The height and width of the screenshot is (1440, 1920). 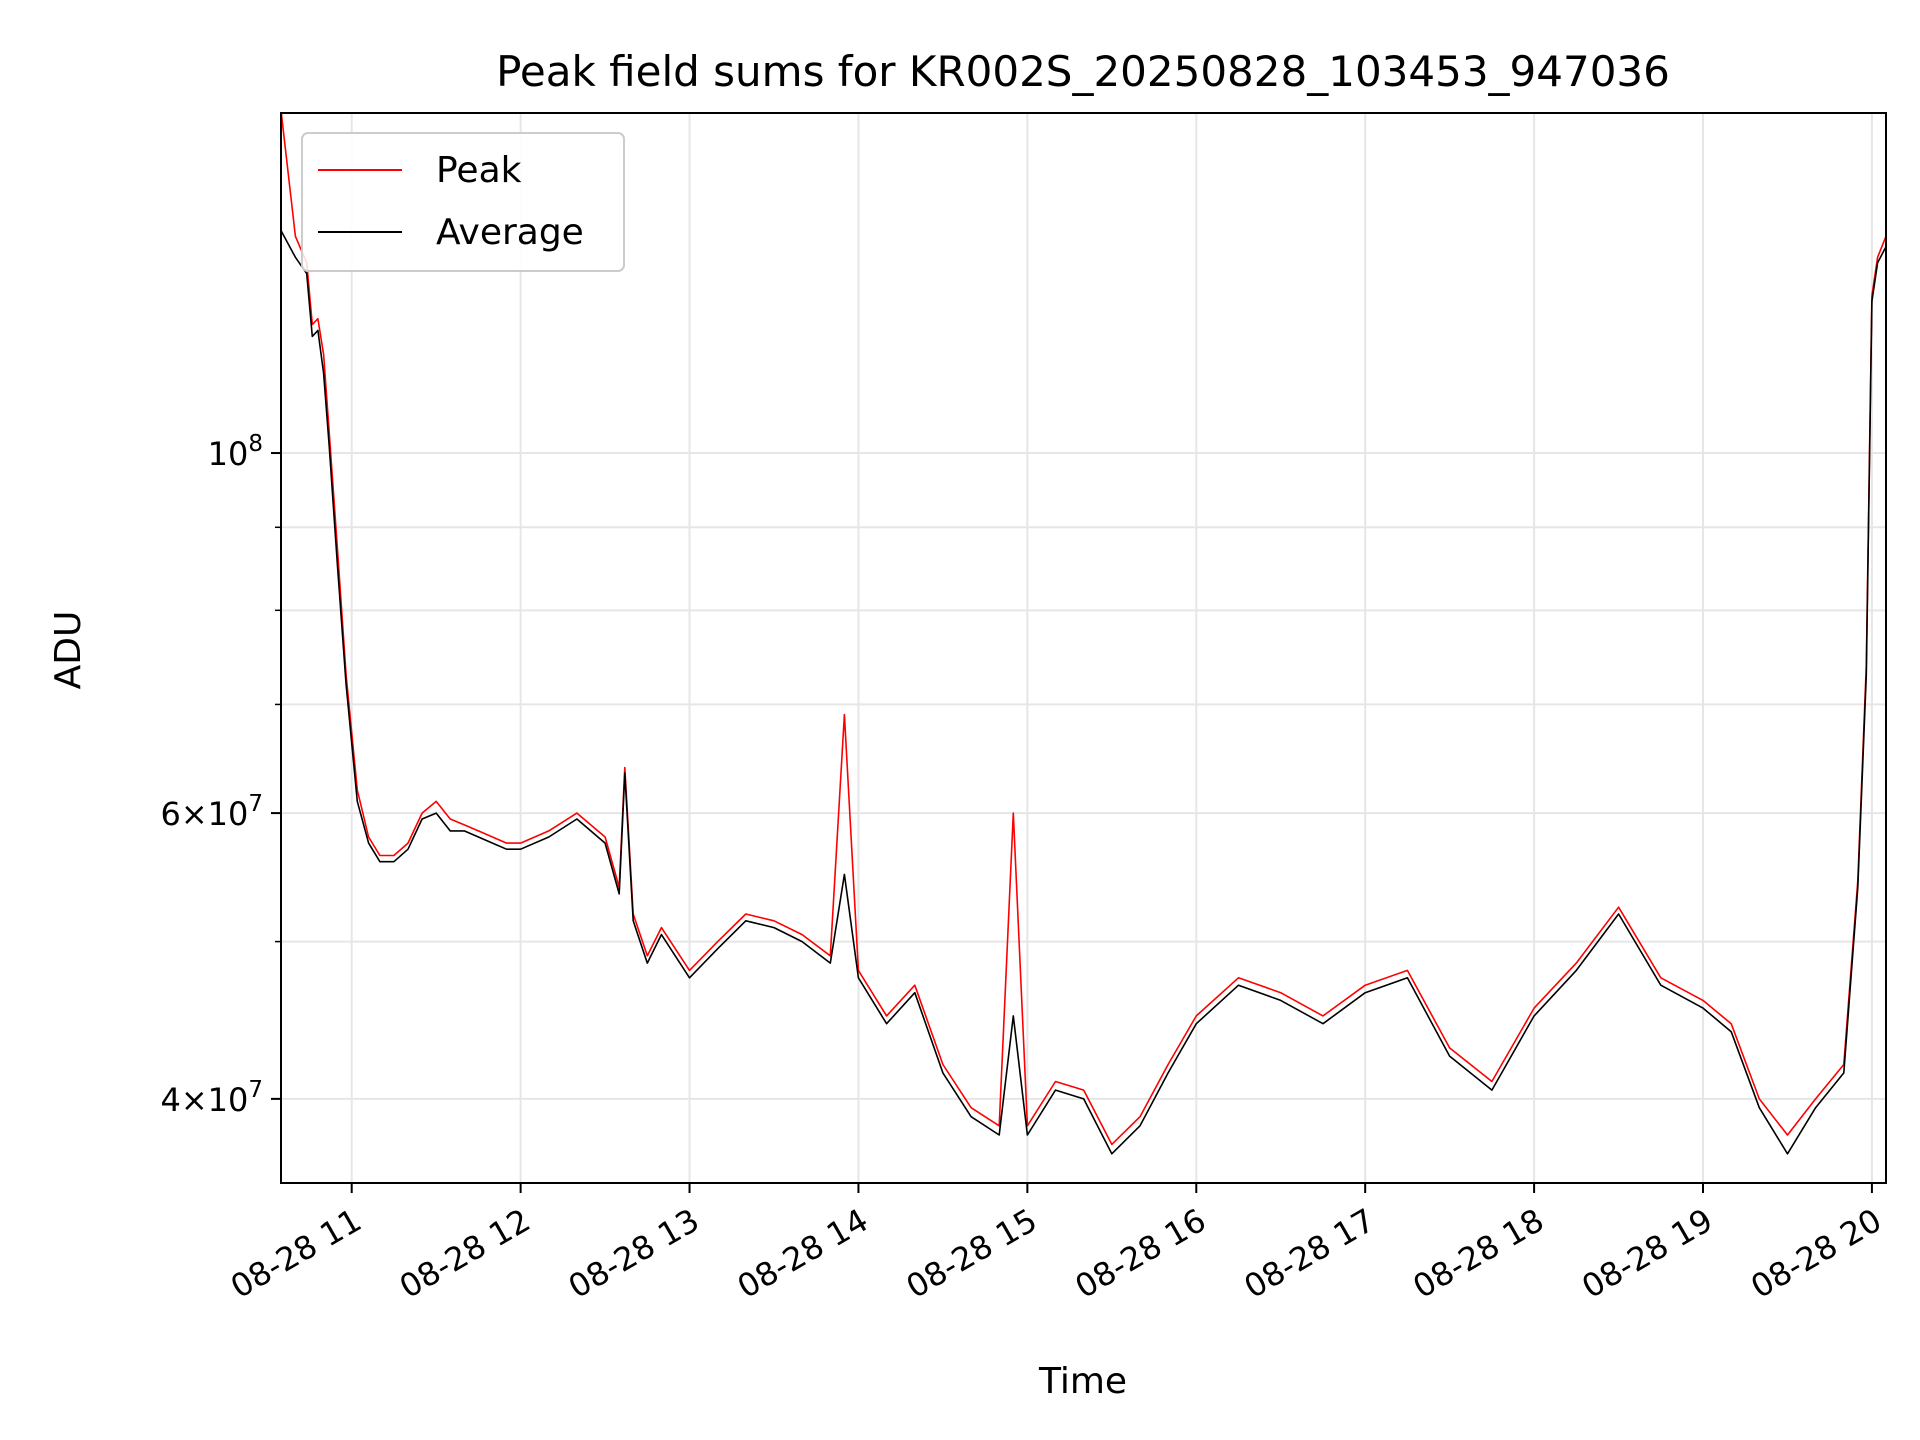 What do you see at coordinates (479, 170) in the screenshot?
I see `legend-label-peak: Peak` at bounding box center [479, 170].